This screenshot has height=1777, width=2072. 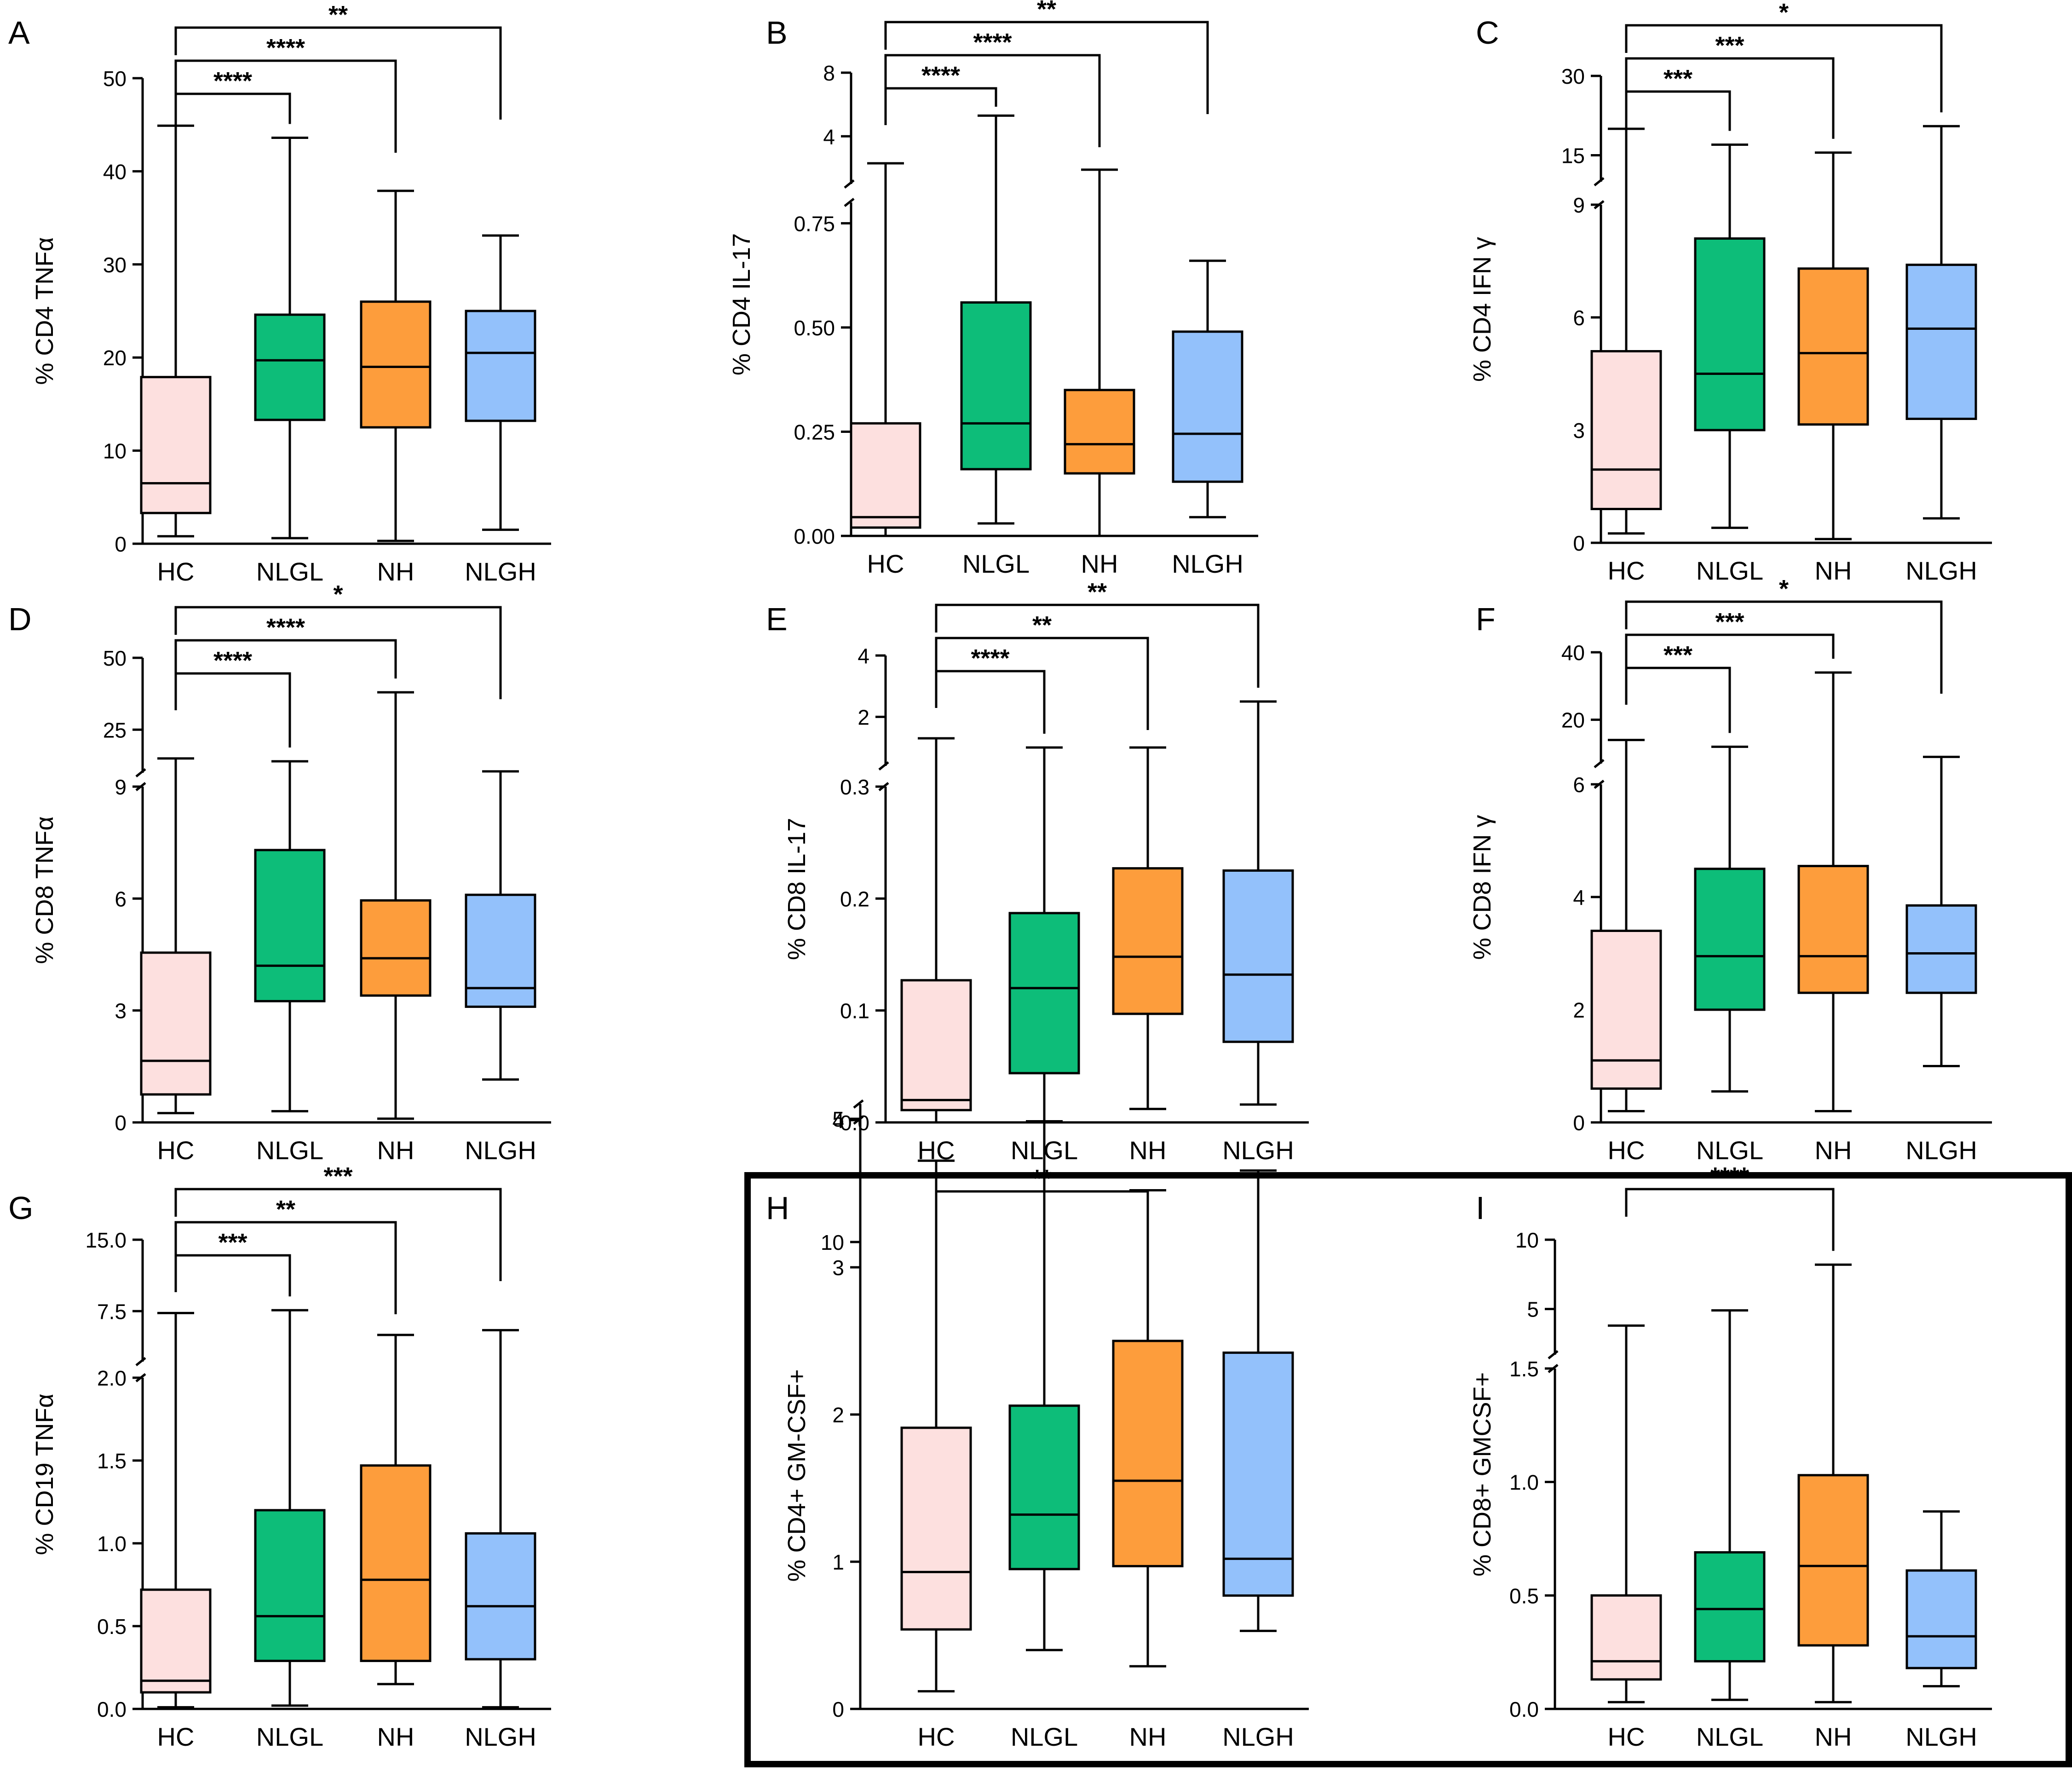 I want to click on y-tick-label: 3, so click(x=838, y=1268).